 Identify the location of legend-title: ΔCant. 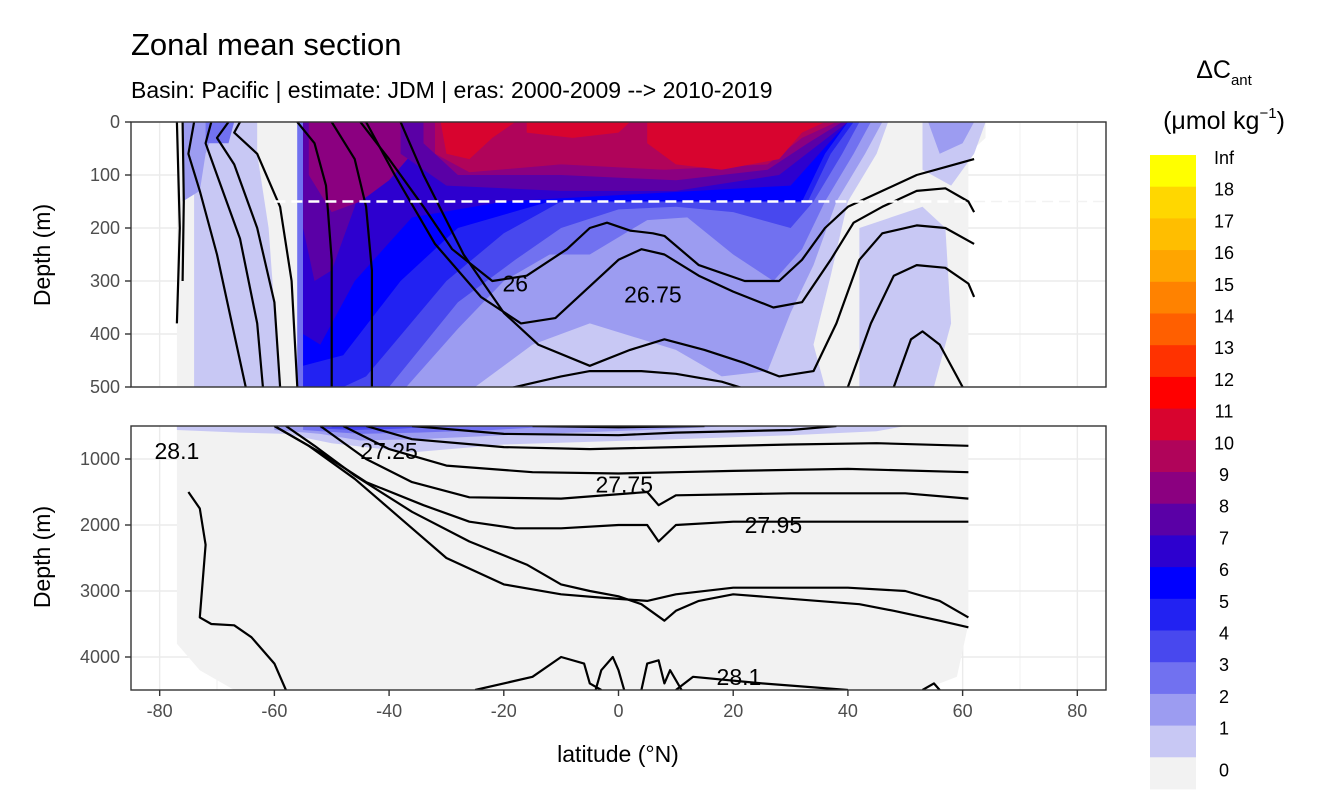
(1224, 72).